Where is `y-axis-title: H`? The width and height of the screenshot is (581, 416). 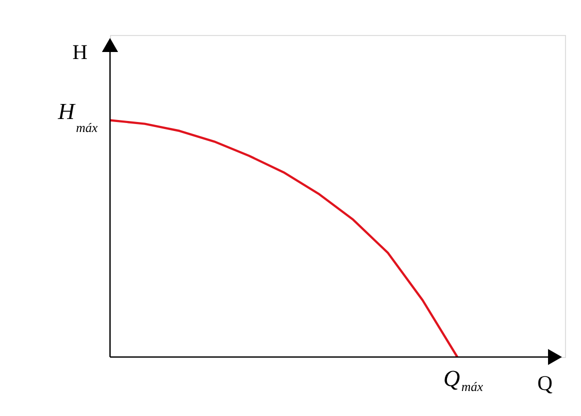 y-axis-title: H is located at coordinates (80, 52).